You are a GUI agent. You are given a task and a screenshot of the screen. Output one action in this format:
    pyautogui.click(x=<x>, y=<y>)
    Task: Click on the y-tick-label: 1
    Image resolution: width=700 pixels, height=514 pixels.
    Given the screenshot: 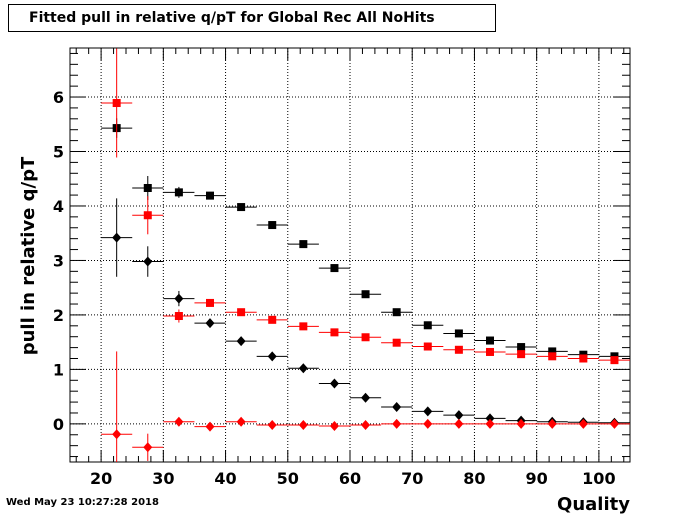 What is the action you would take?
    pyautogui.click(x=58, y=369)
    